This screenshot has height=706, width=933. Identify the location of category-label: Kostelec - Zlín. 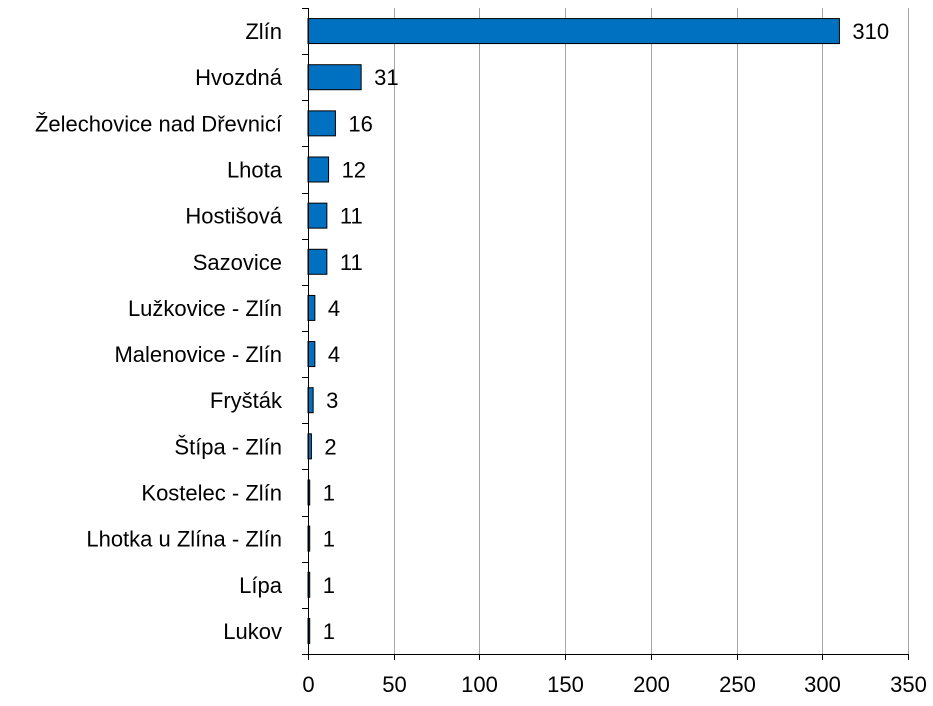
(211, 493).